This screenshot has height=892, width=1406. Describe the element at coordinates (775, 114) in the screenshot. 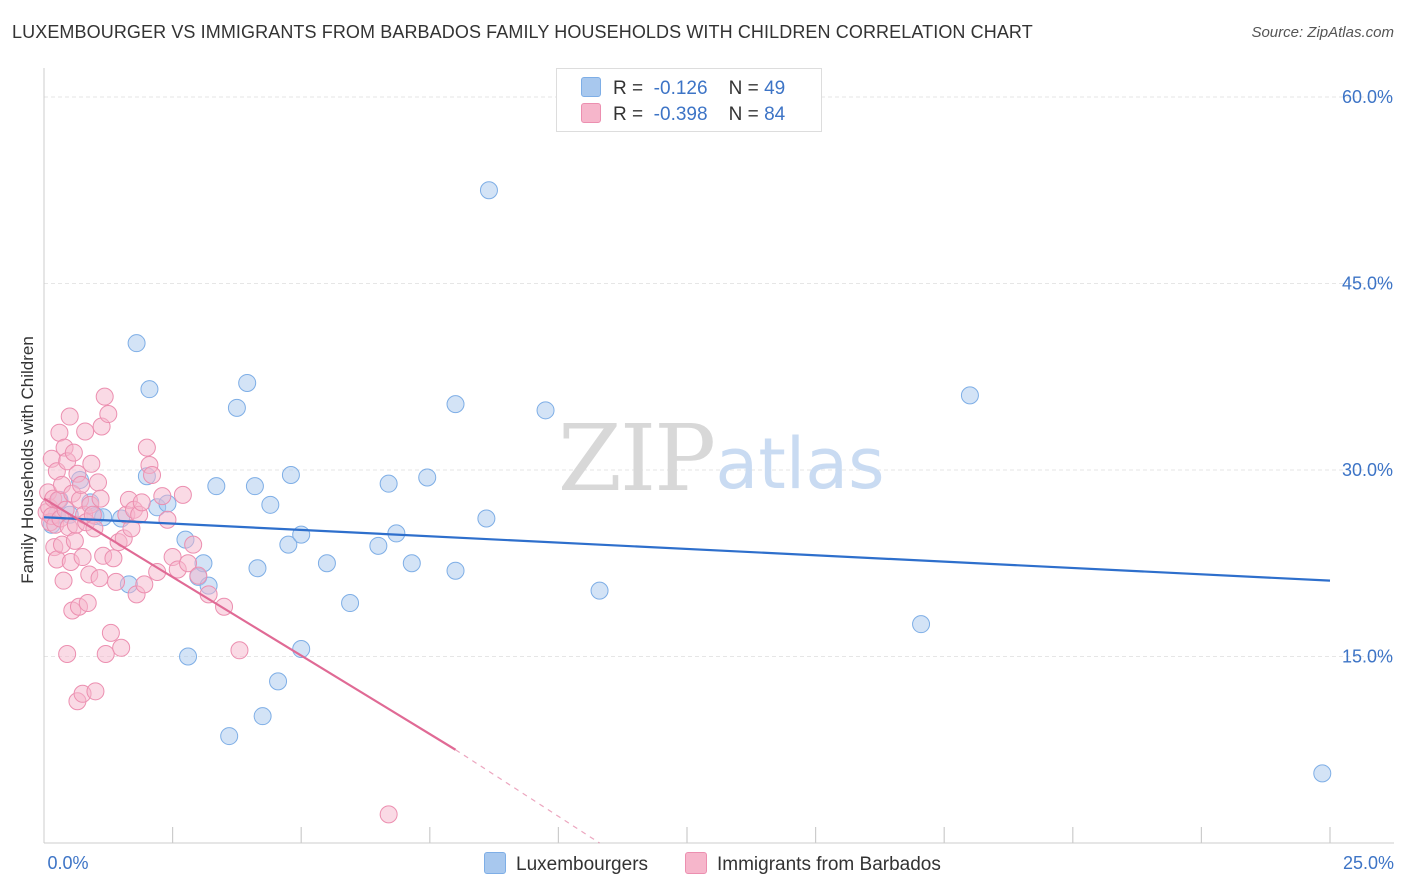

I see `legend-n-value: 84` at that location.